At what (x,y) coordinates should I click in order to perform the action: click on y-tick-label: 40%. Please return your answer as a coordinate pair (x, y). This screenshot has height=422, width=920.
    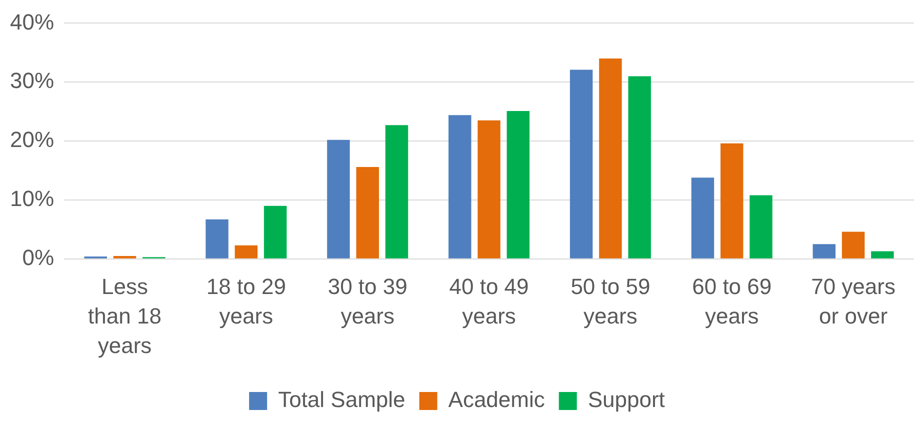
    Looking at the image, I should click on (32, 21).